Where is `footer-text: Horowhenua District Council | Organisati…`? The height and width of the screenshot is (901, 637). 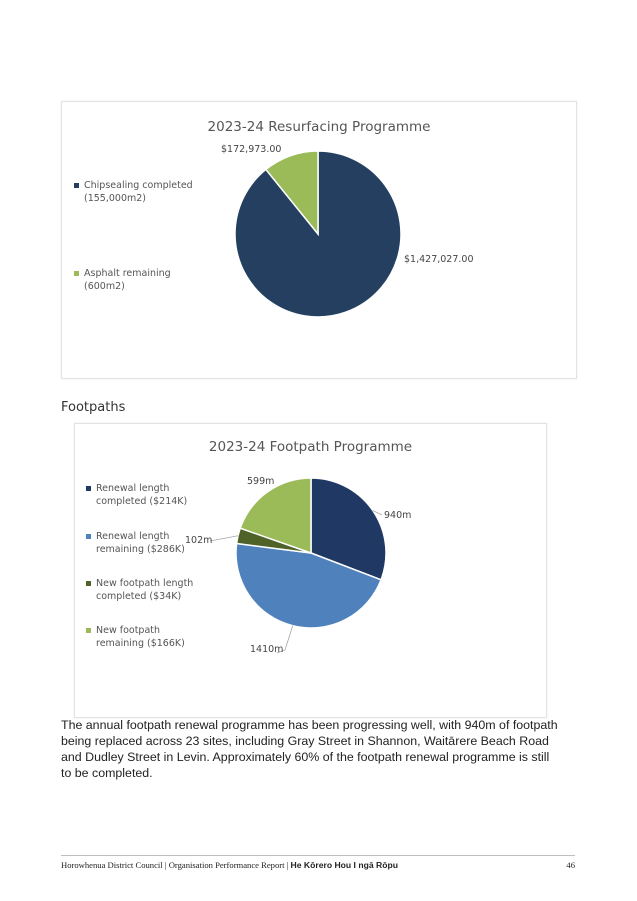
footer-text: Horowhenua District Council | Organisati… is located at coordinates (176, 865).